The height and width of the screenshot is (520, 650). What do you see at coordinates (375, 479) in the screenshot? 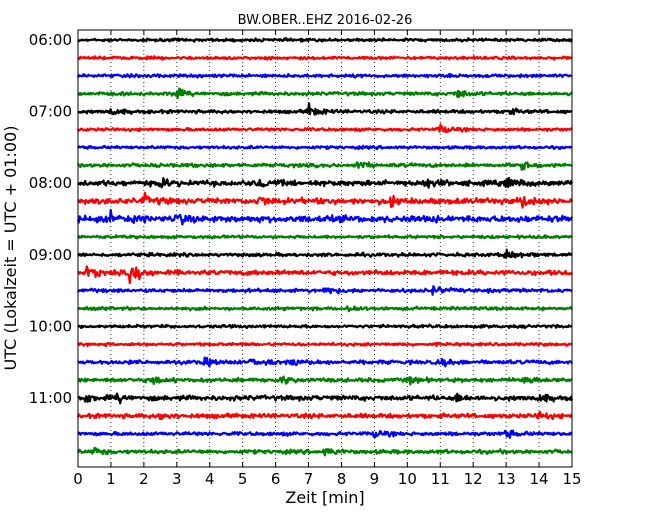
I see `x-tick-label: 9` at bounding box center [375, 479].